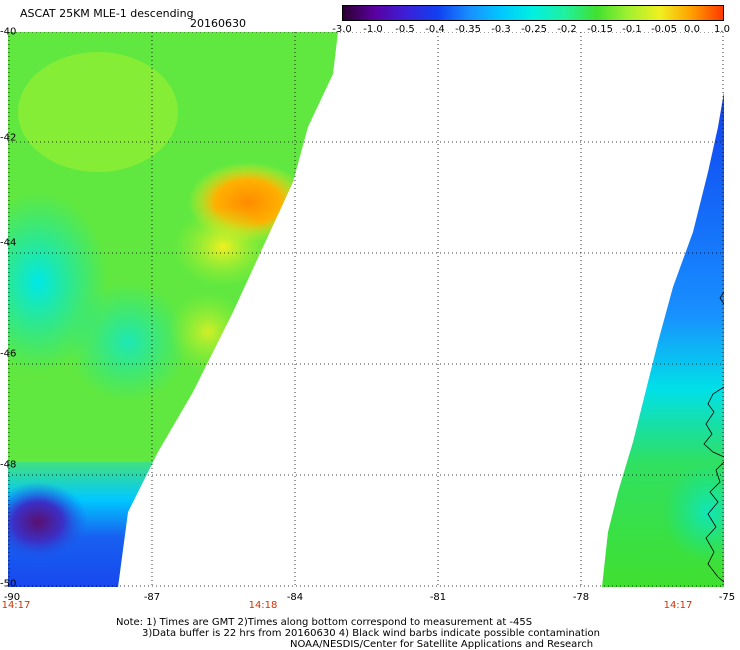 This screenshot has width=740, height=650. I want to click on scale-label: -0.5, so click(405, 29).